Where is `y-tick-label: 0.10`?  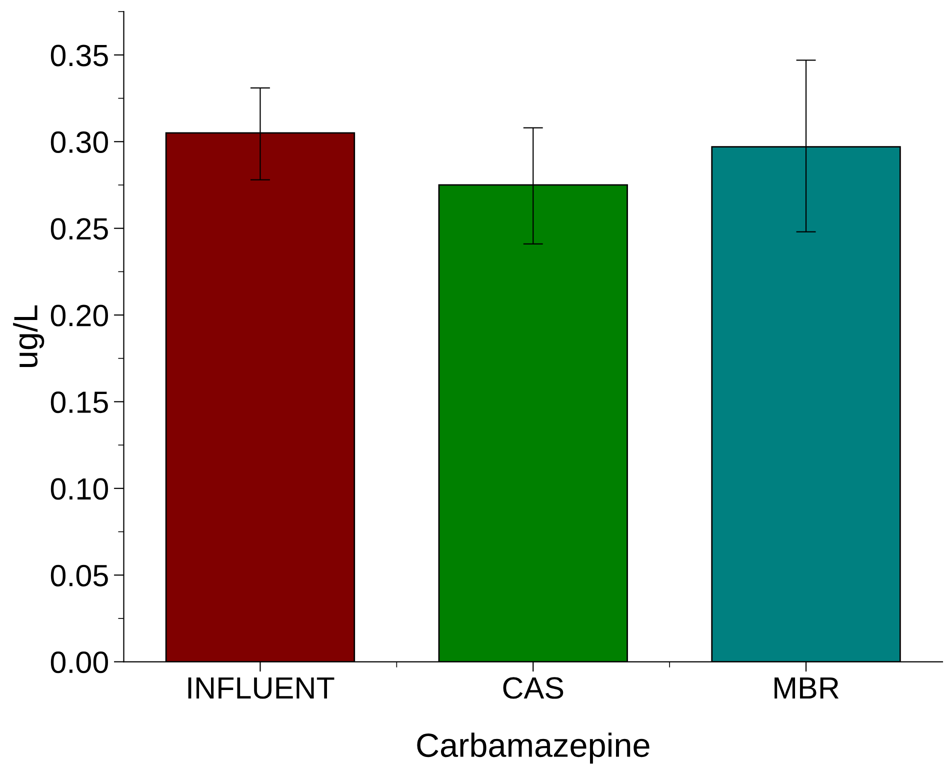
y-tick-label: 0.10 is located at coordinates (79, 489).